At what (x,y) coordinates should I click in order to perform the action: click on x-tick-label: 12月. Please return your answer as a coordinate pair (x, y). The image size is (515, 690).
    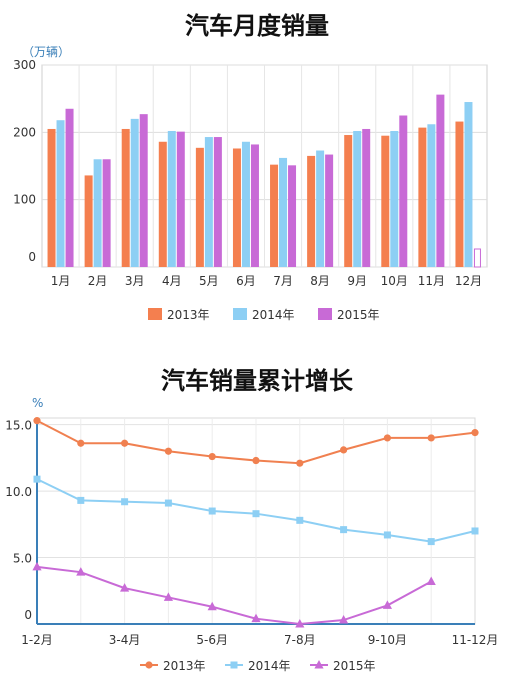
    Looking at the image, I should click on (468, 281).